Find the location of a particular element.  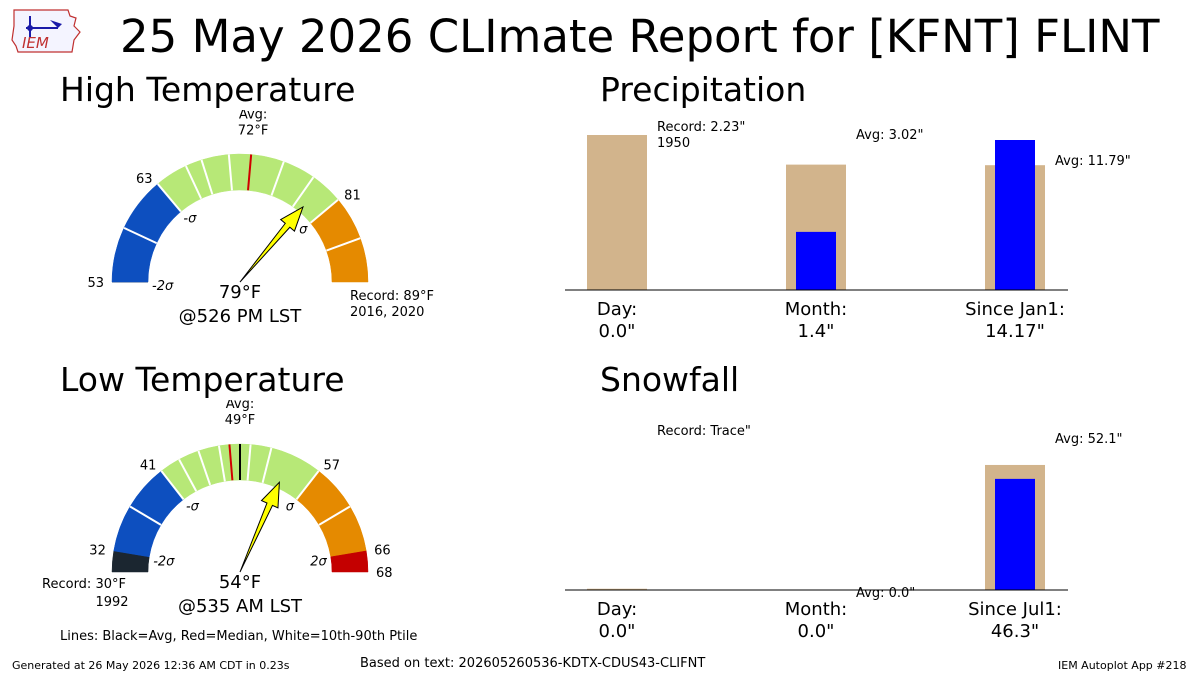

tick-label: 57 is located at coordinates (332, 466).